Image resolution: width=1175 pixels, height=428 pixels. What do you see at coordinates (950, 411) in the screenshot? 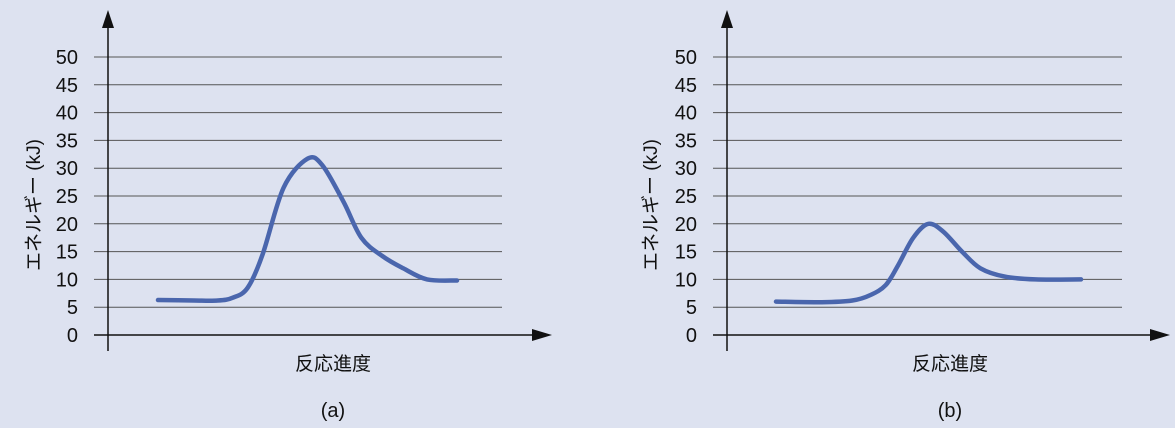
I see `panel-label: (b)` at bounding box center [950, 411].